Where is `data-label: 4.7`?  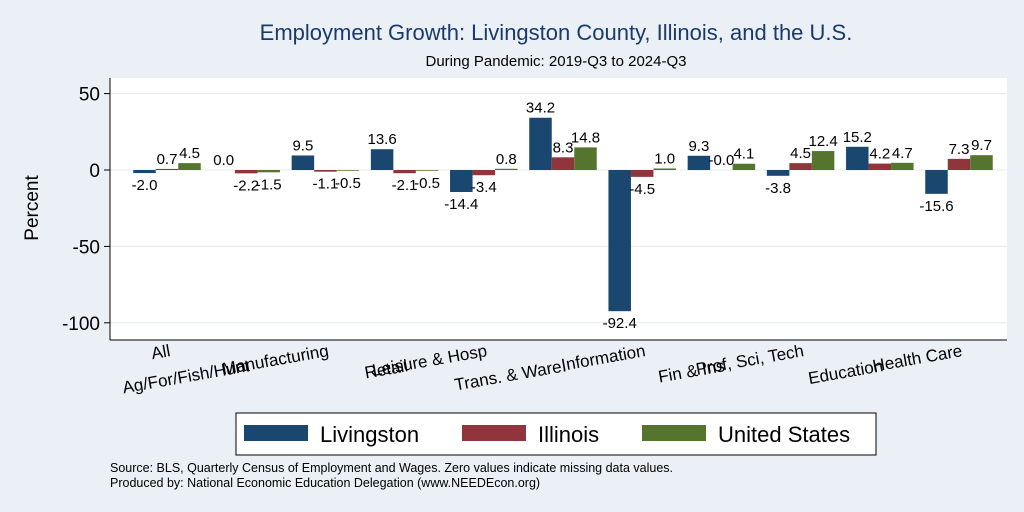 data-label: 4.7 is located at coordinates (902, 153).